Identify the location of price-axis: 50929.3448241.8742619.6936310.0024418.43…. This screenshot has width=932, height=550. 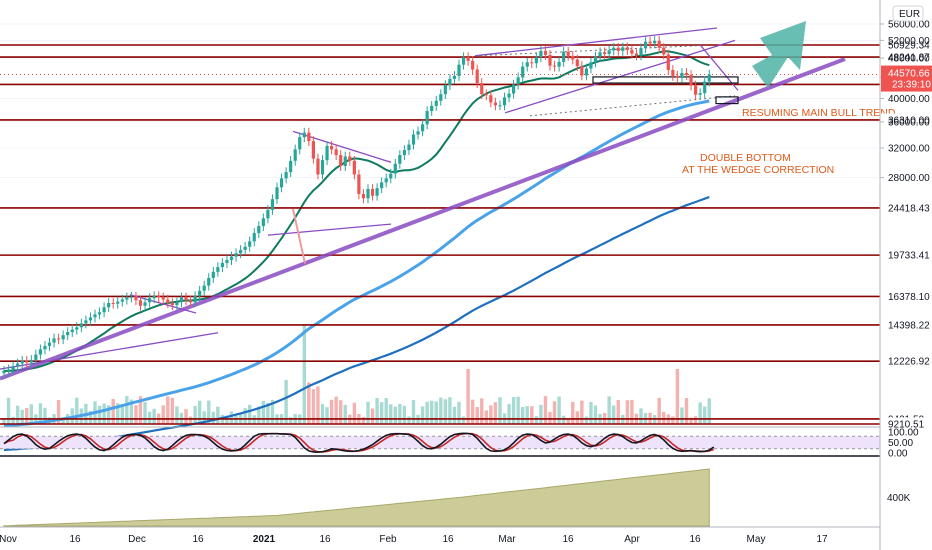
(906, 225).